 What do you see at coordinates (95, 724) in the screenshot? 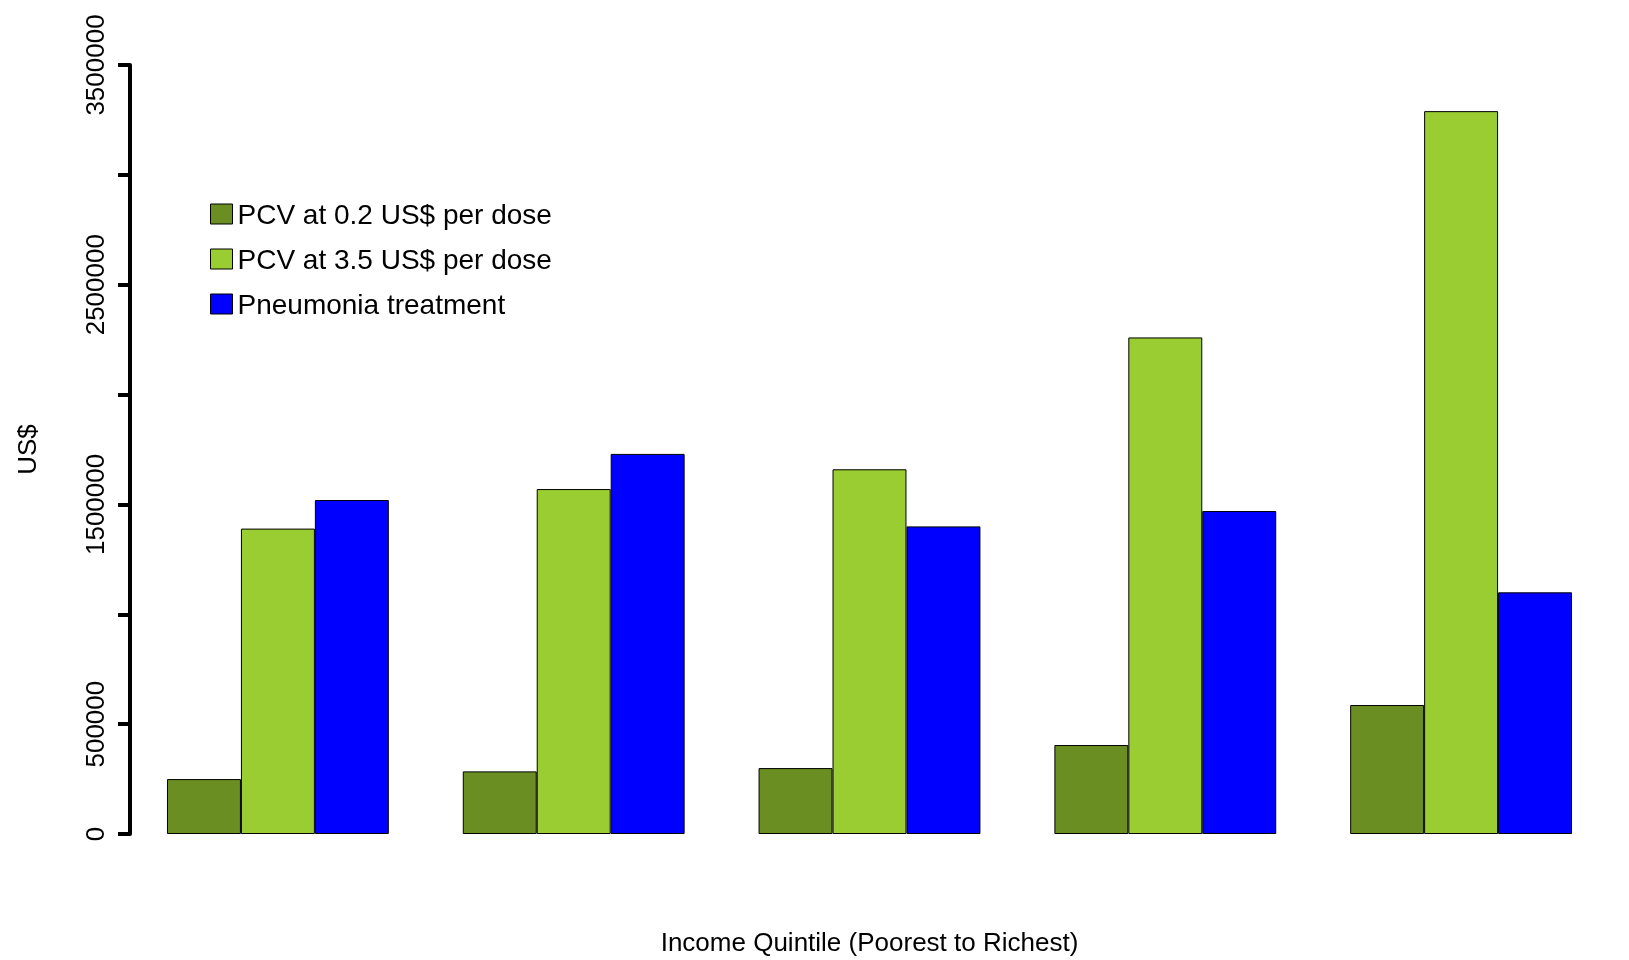
I see `y-tick-label: 500000` at bounding box center [95, 724].